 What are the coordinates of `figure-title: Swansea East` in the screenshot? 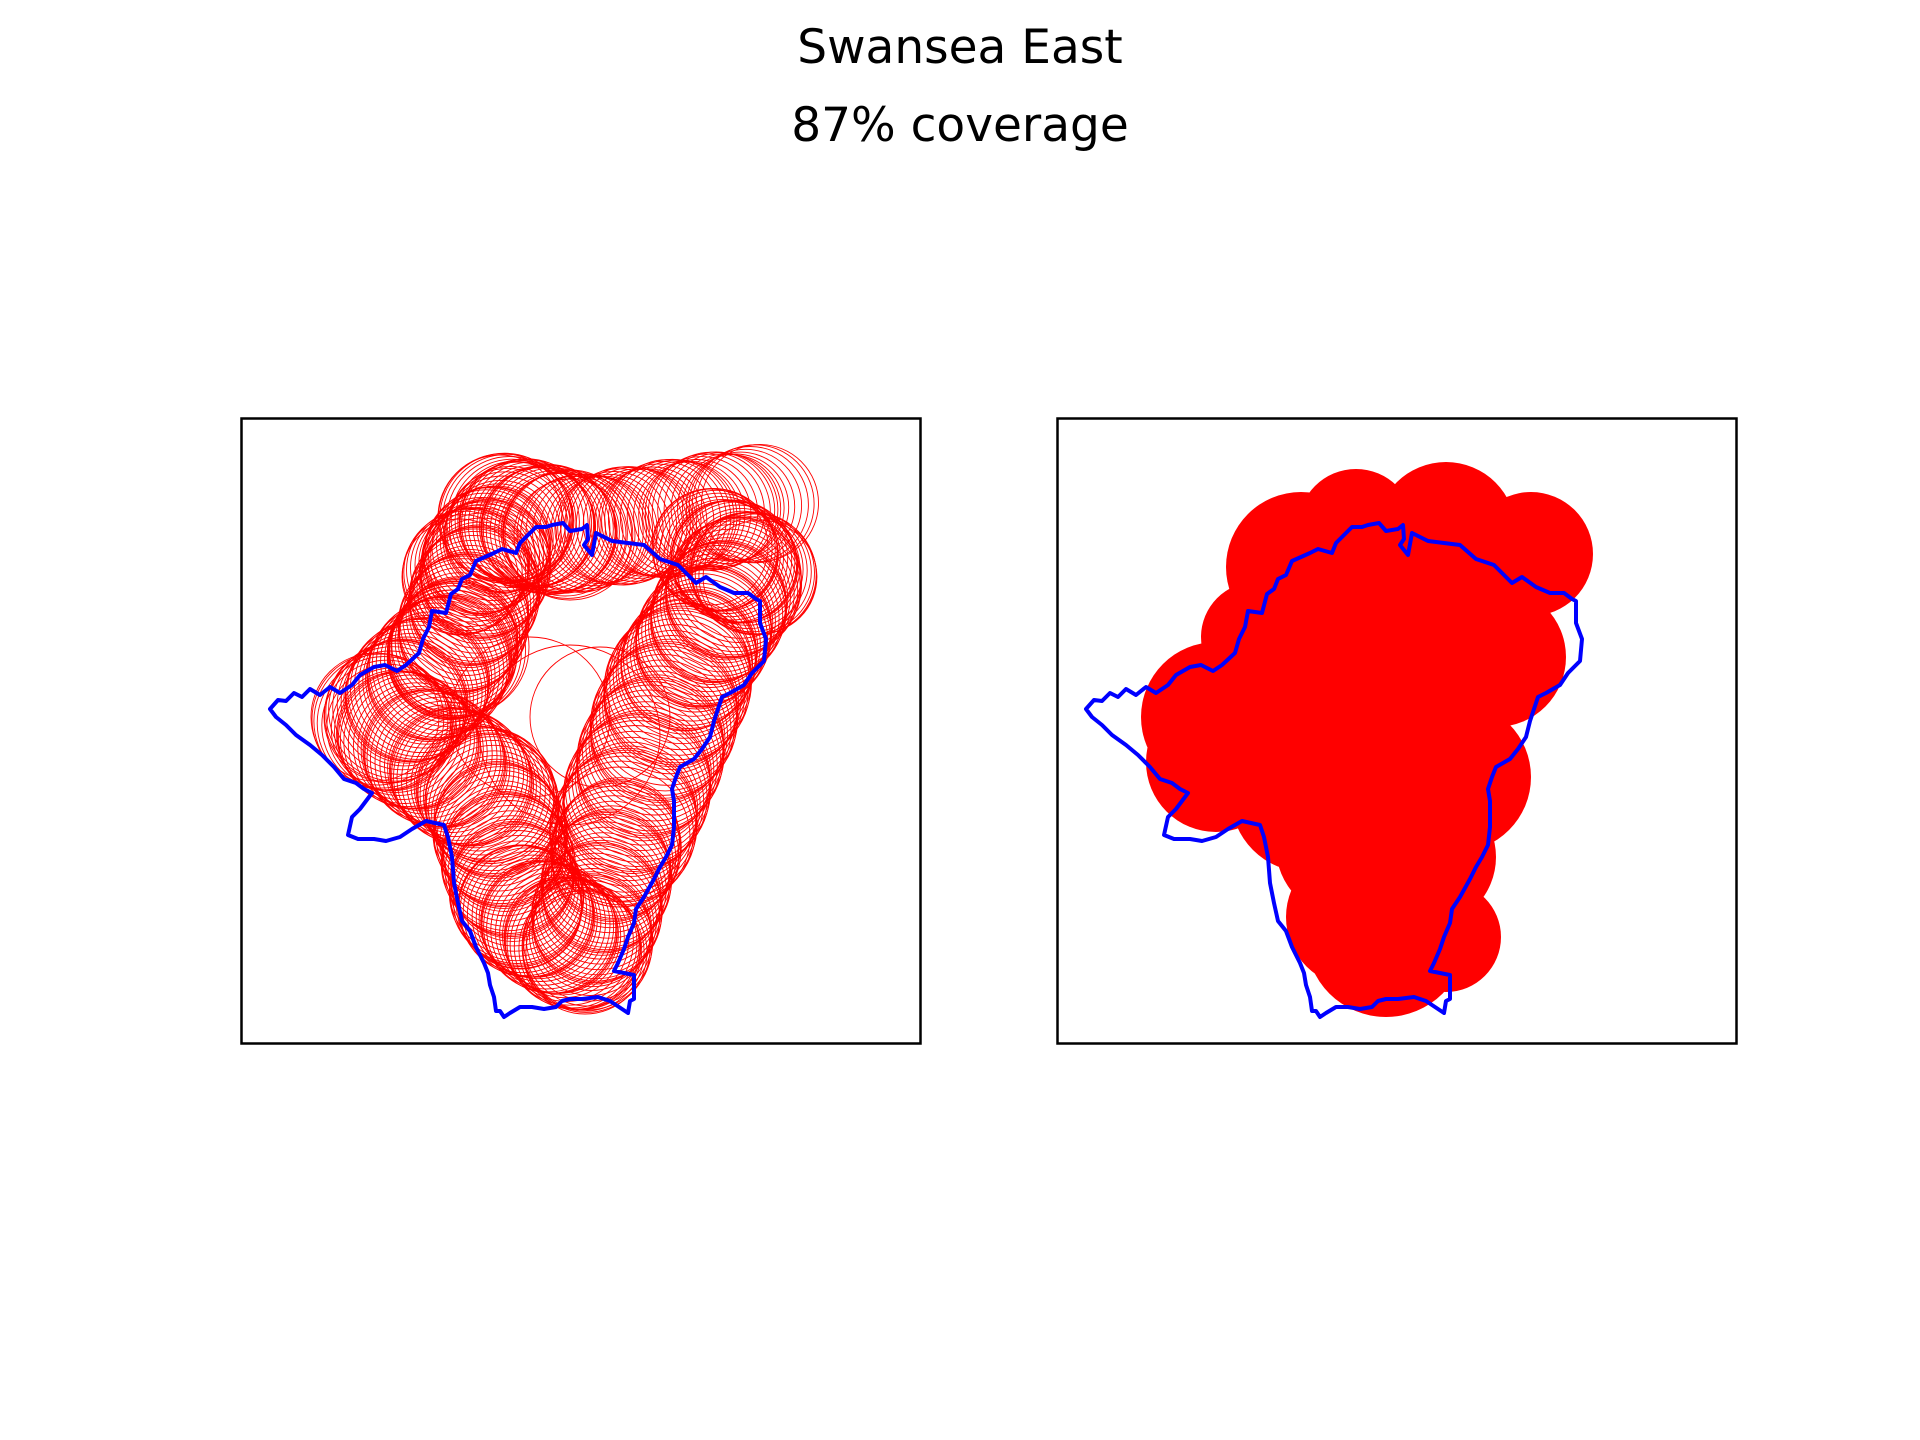 It's located at (960, 47).